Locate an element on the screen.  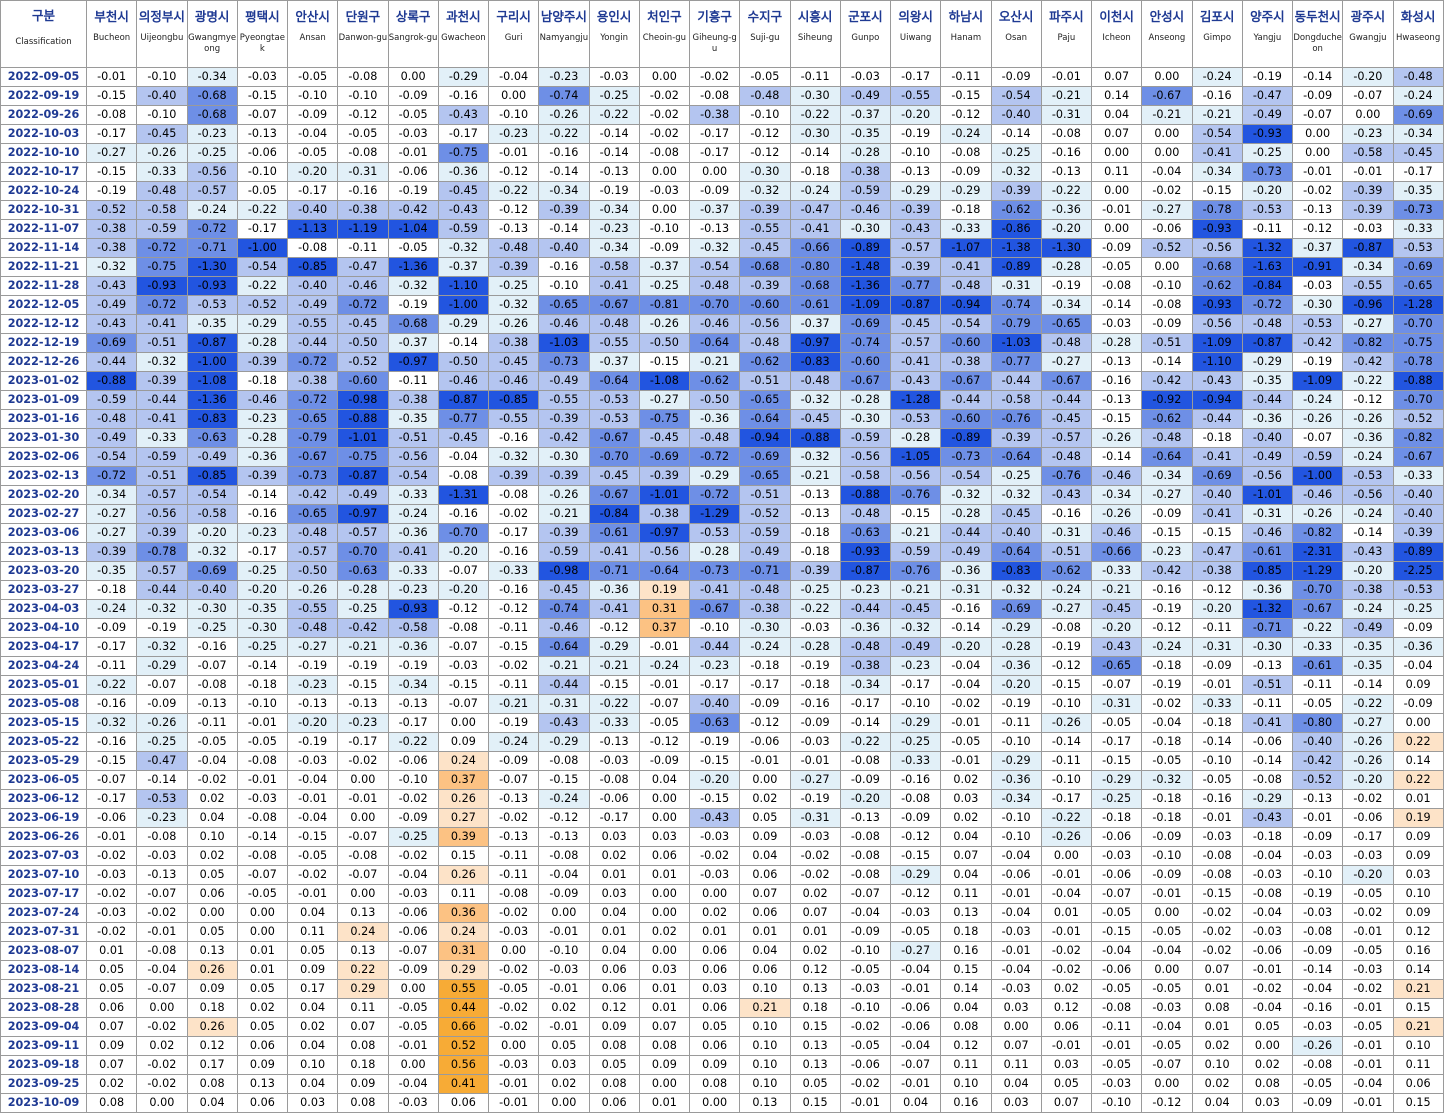
change-value-cell: 0.01 is located at coordinates (262, 970).